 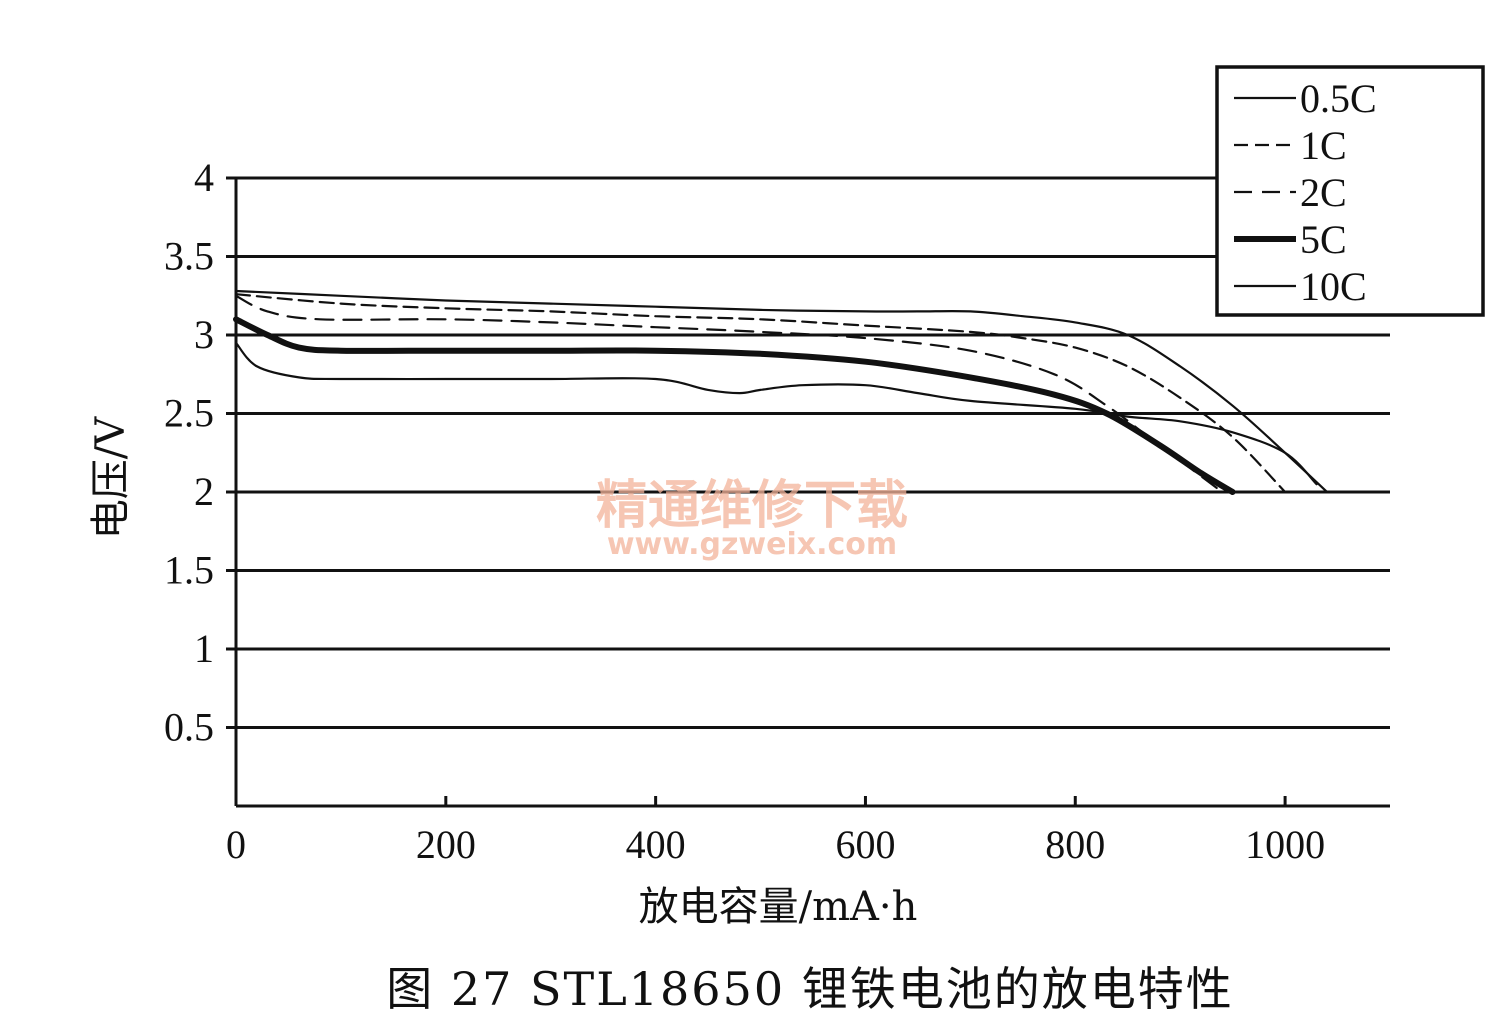 I want to click on y-tick-label-7: 4, so click(x=204, y=177).